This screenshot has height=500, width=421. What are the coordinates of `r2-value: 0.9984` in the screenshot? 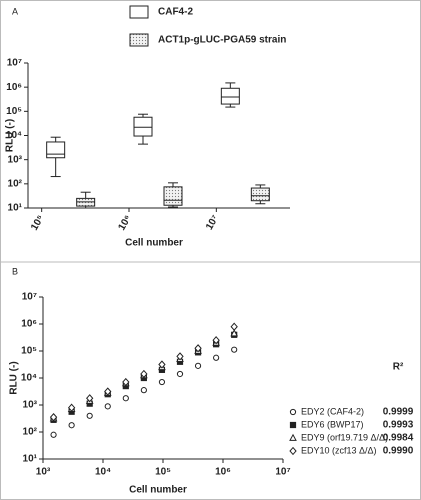 It's located at (398, 438).